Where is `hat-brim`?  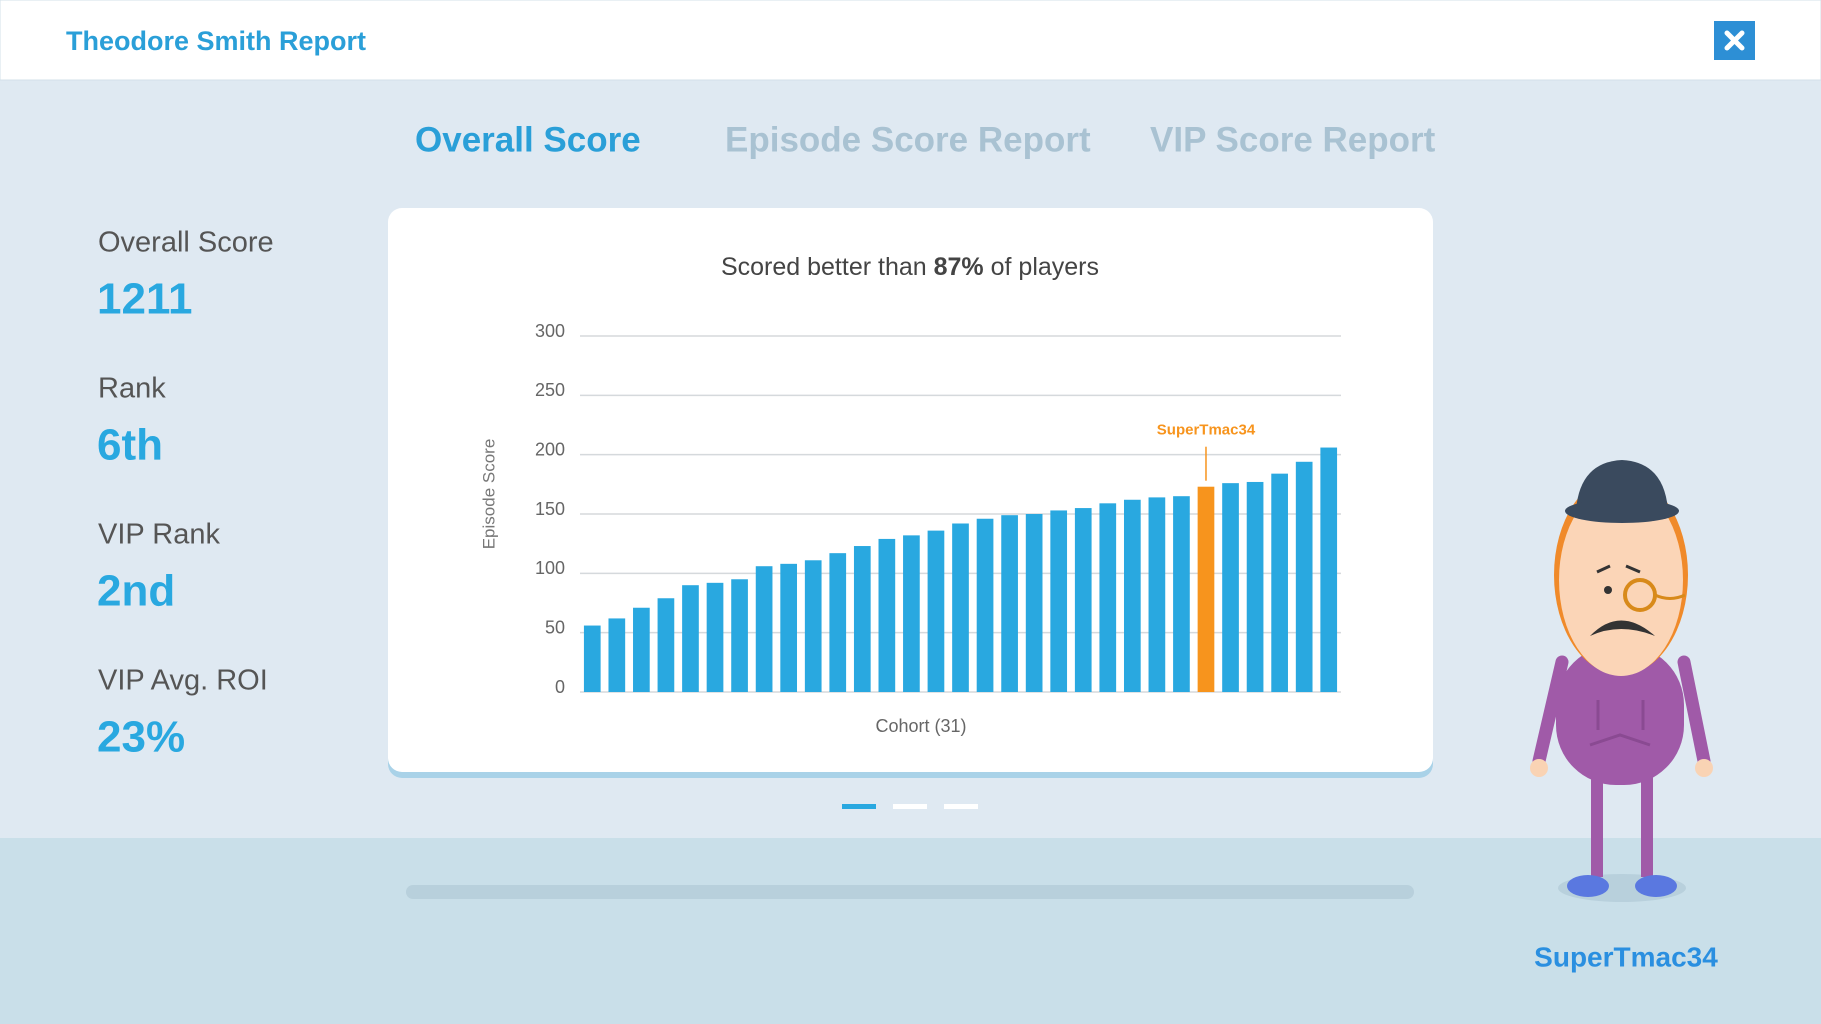
hat-brim is located at coordinates (1622, 511).